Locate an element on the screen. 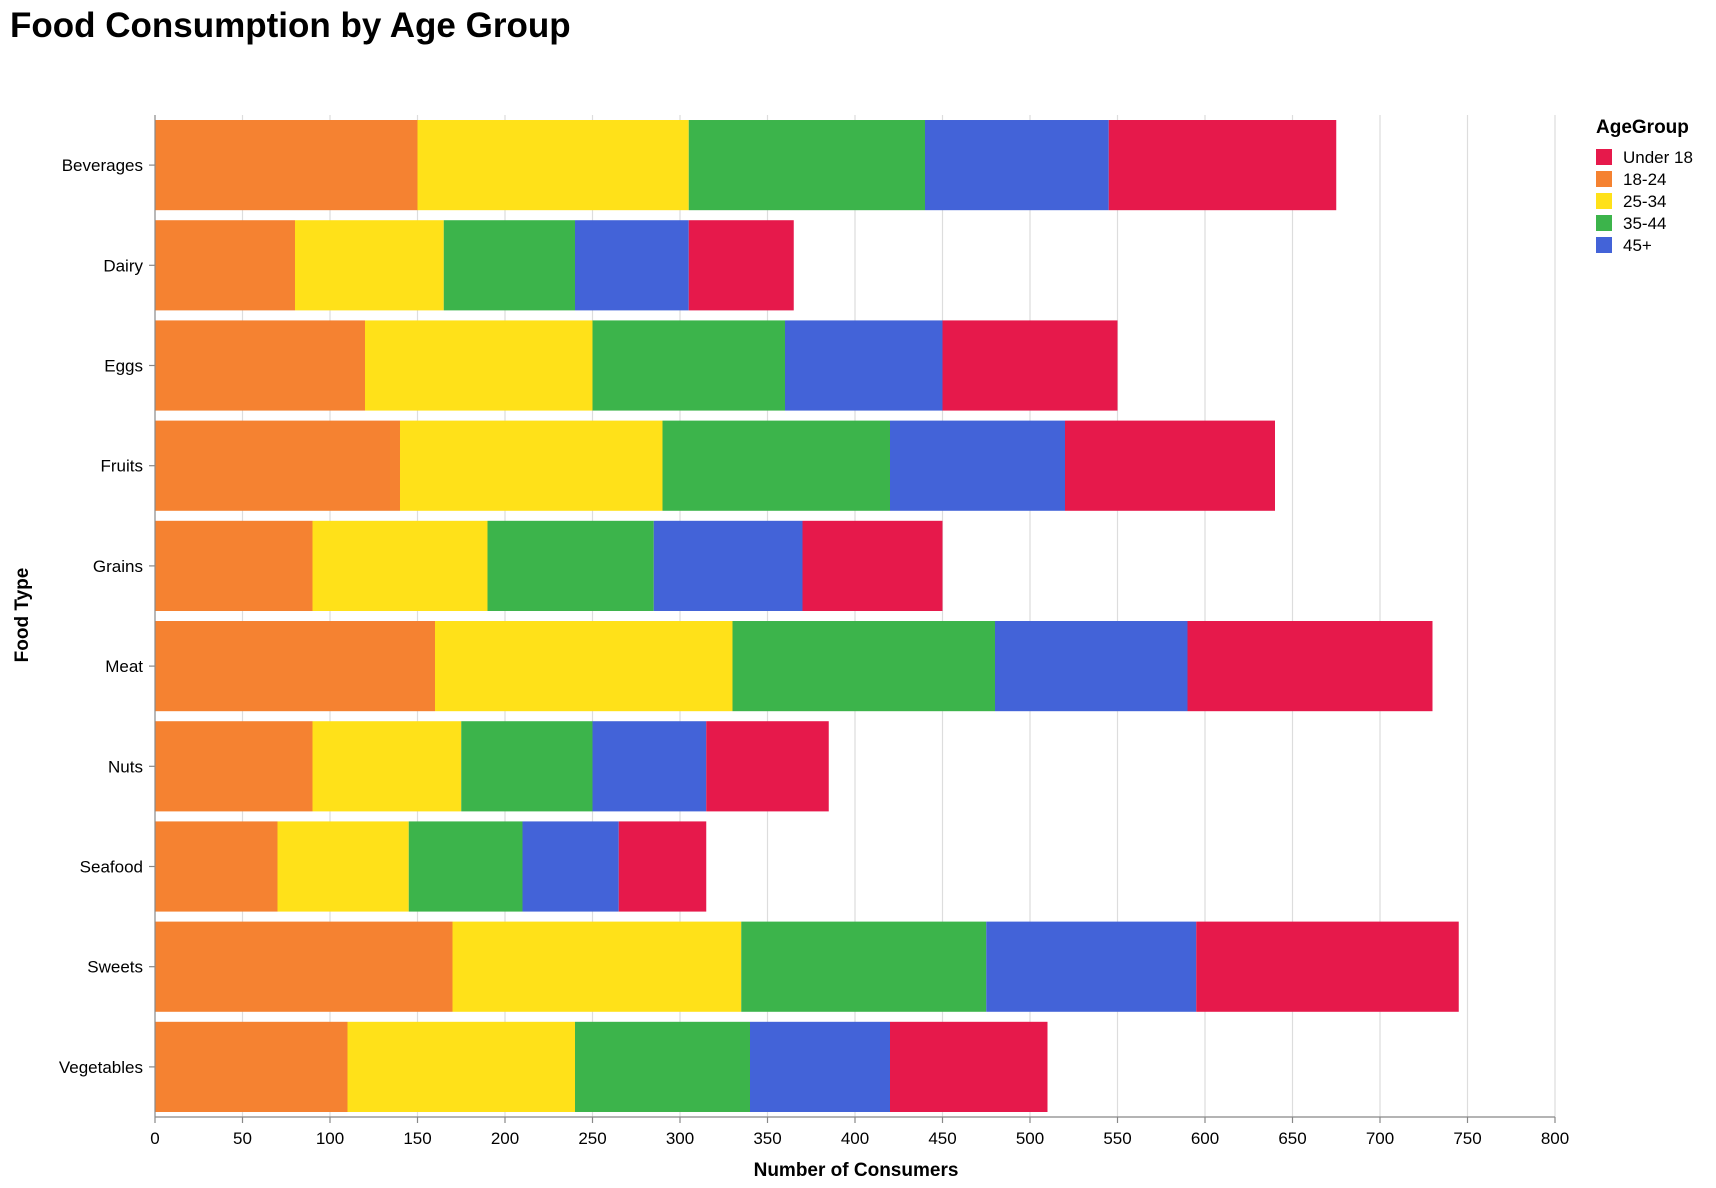  y-tick-label: Meat is located at coordinates (124, 666).